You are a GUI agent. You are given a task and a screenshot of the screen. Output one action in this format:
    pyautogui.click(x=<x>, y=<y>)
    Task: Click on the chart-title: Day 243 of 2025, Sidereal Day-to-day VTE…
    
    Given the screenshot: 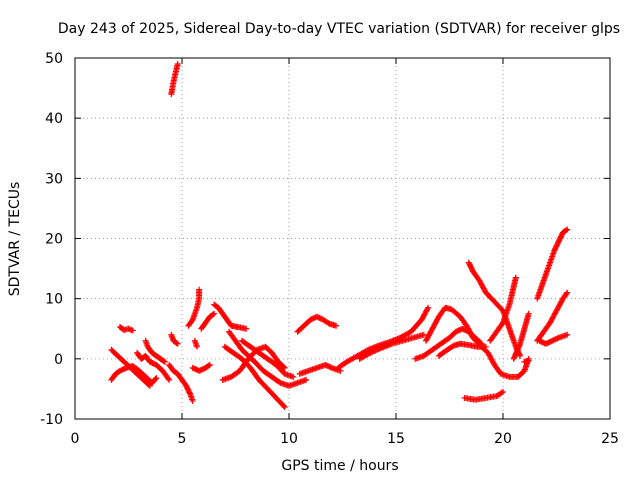 What is the action you would take?
    pyautogui.click(x=339, y=29)
    